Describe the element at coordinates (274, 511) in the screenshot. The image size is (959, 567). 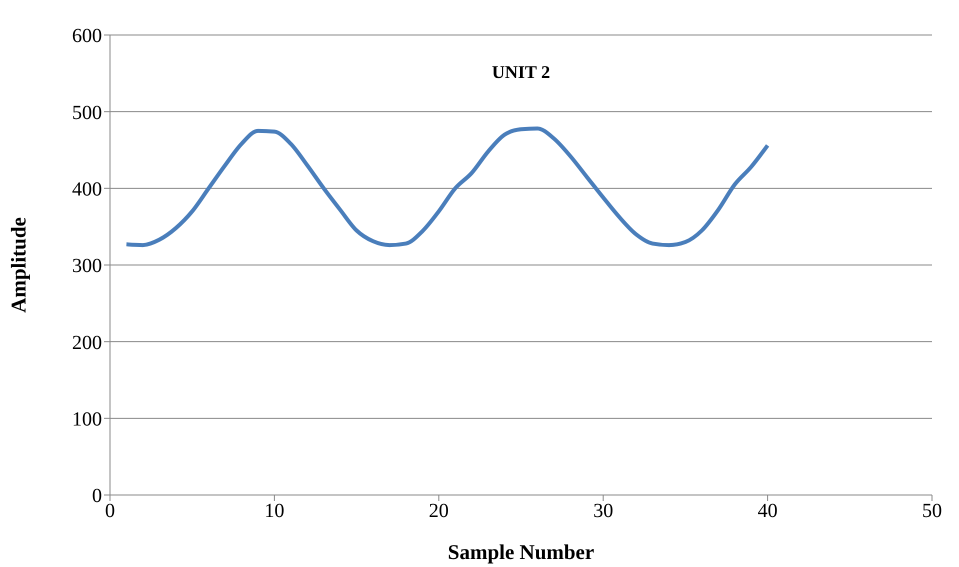
I see `x-tick-label: 10` at that location.